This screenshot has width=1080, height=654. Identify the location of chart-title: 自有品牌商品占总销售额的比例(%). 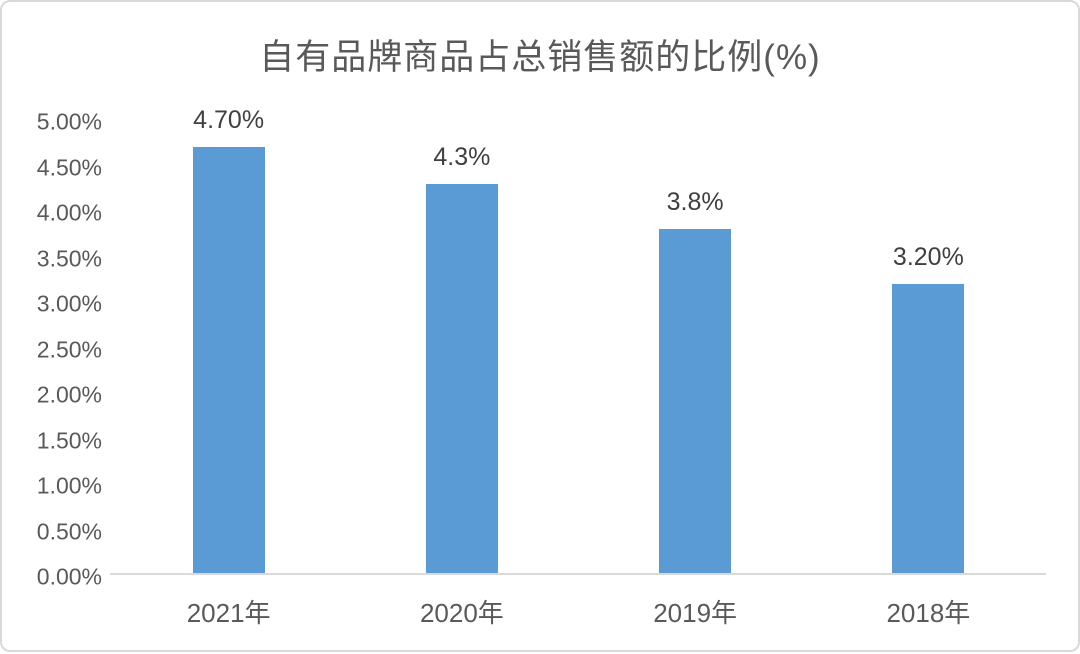
(540, 57).